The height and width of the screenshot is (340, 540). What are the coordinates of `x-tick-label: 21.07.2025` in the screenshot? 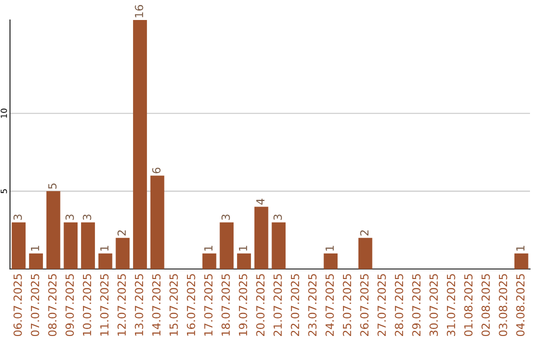 It's located at (277, 305).